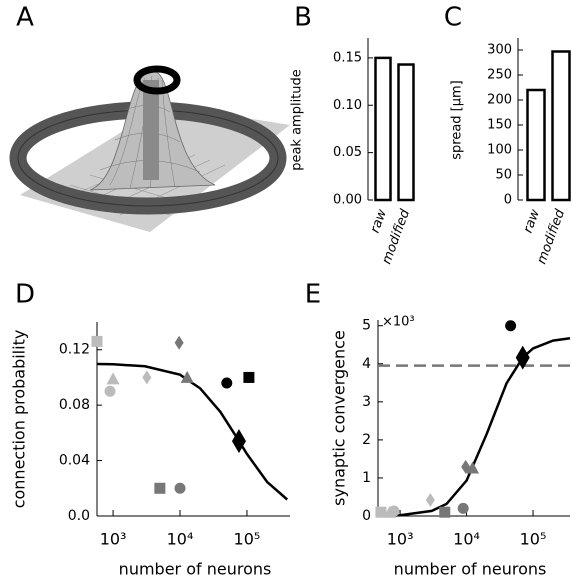 Image resolution: width=572 pixels, height=583 pixels. What do you see at coordinates (499, 50) in the screenshot?
I see `y-tick-label: 300` at bounding box center [499, 50].